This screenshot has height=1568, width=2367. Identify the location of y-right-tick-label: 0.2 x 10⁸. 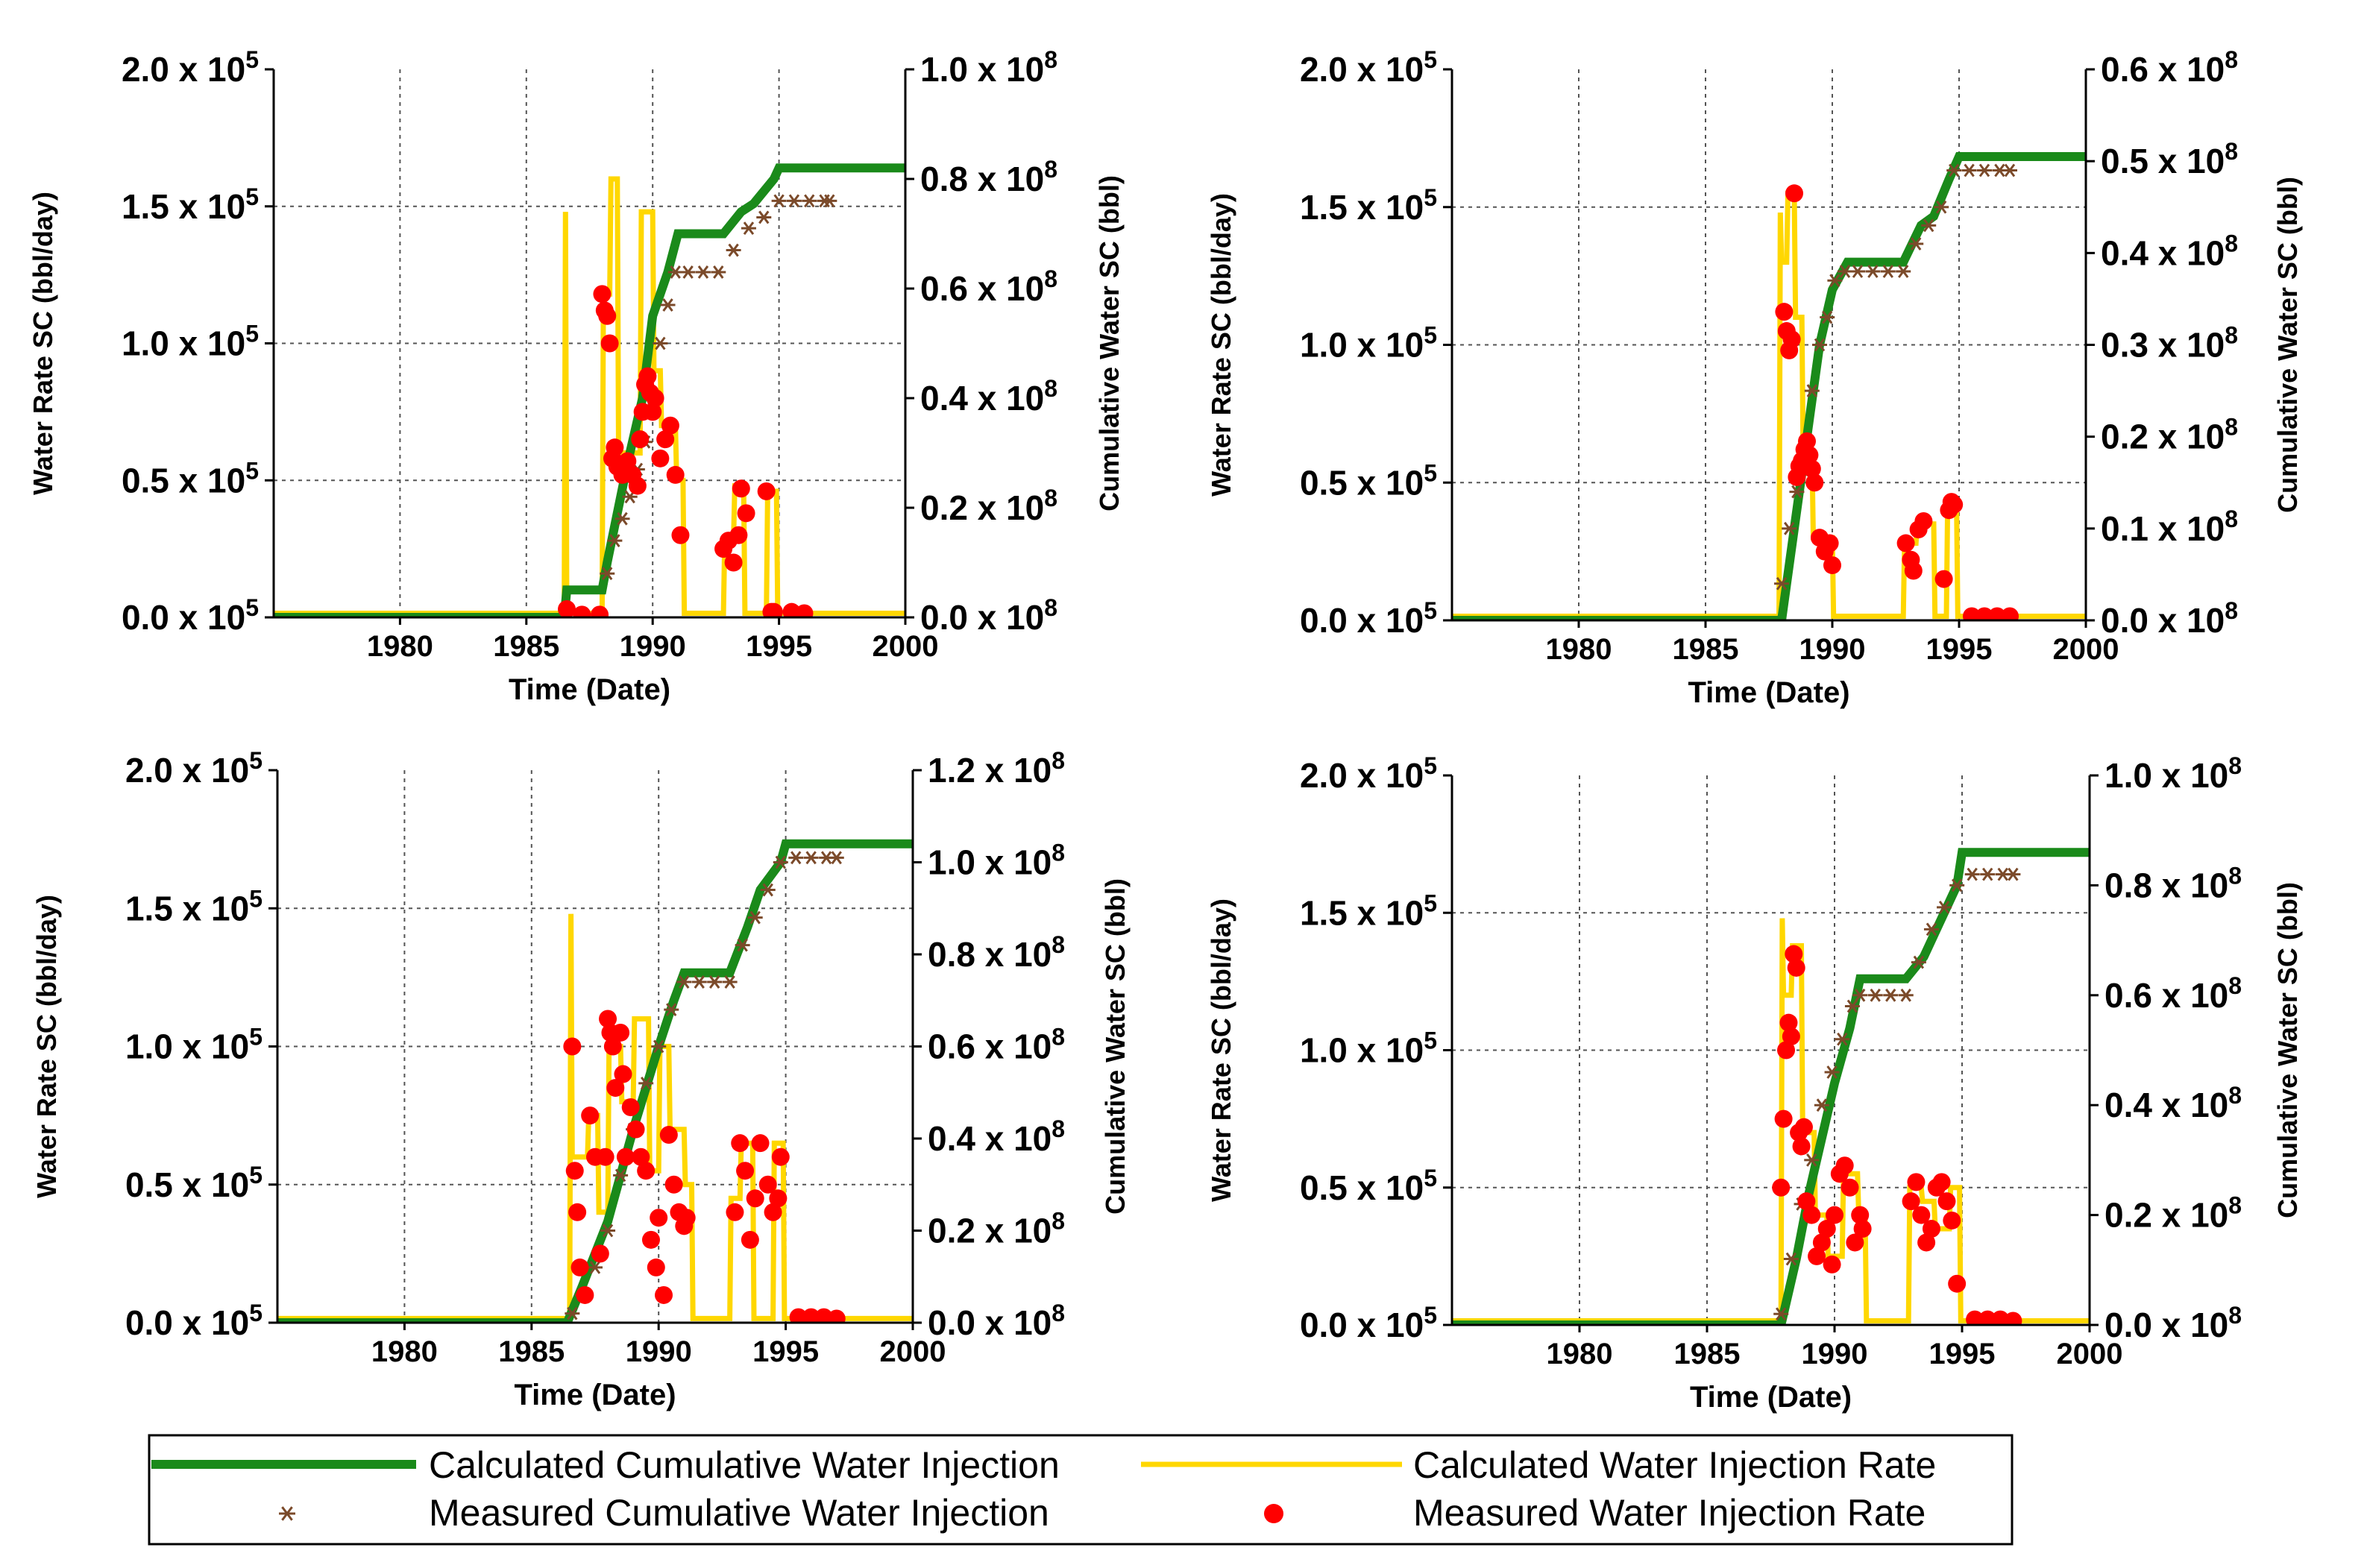
(996, 1229).